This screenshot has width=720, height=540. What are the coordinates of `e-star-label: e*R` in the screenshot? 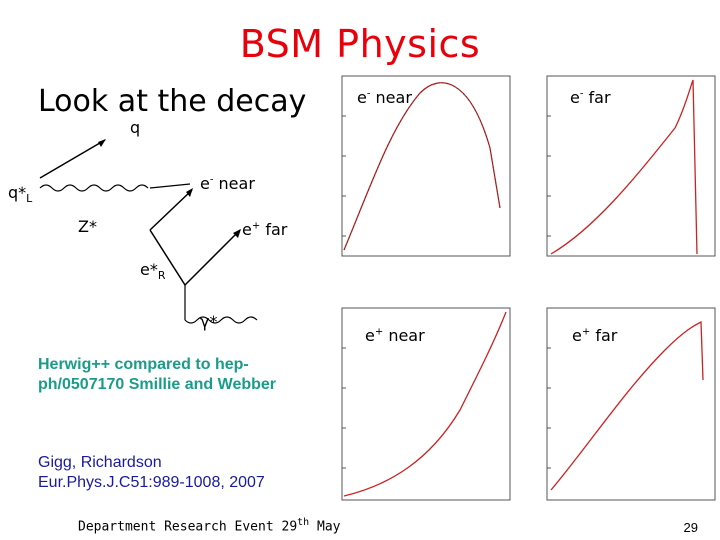 It's located at (153, 271).